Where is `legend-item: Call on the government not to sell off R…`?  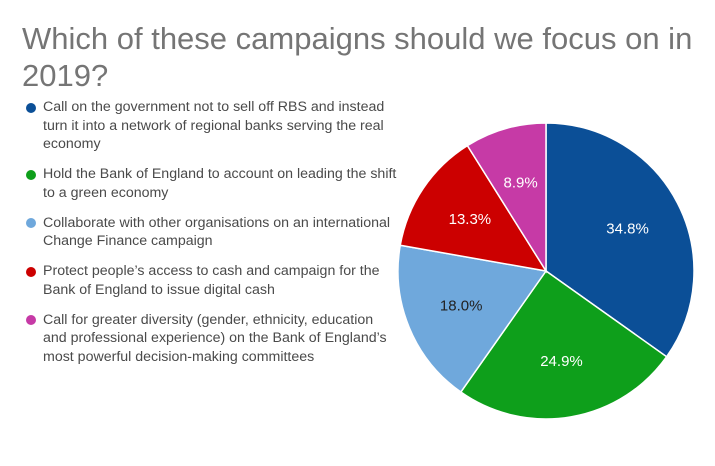 legend-item: Call on the government not to sell off R… is located at coordinates (212, 126).